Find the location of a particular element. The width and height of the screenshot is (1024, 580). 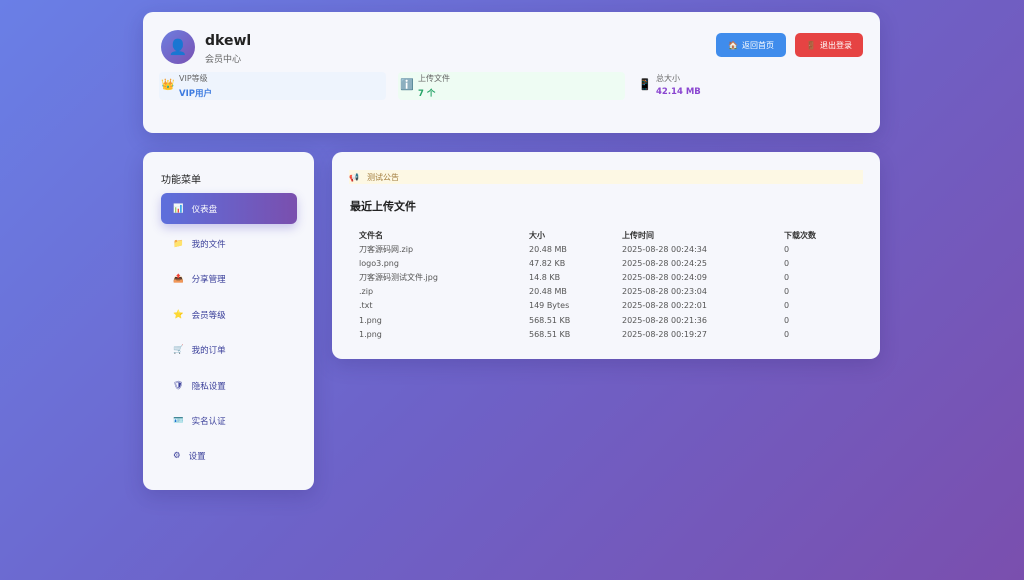

home-button: 🏠 返回首页 is located at coordinates (751, 45).